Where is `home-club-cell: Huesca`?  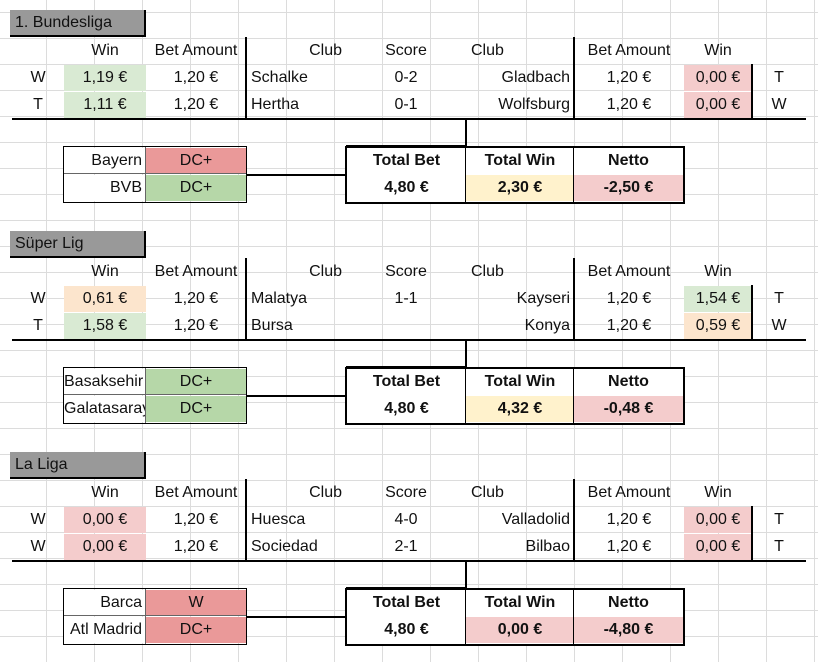 home-club-cell: Huesca is located at coordinates (278, 519).